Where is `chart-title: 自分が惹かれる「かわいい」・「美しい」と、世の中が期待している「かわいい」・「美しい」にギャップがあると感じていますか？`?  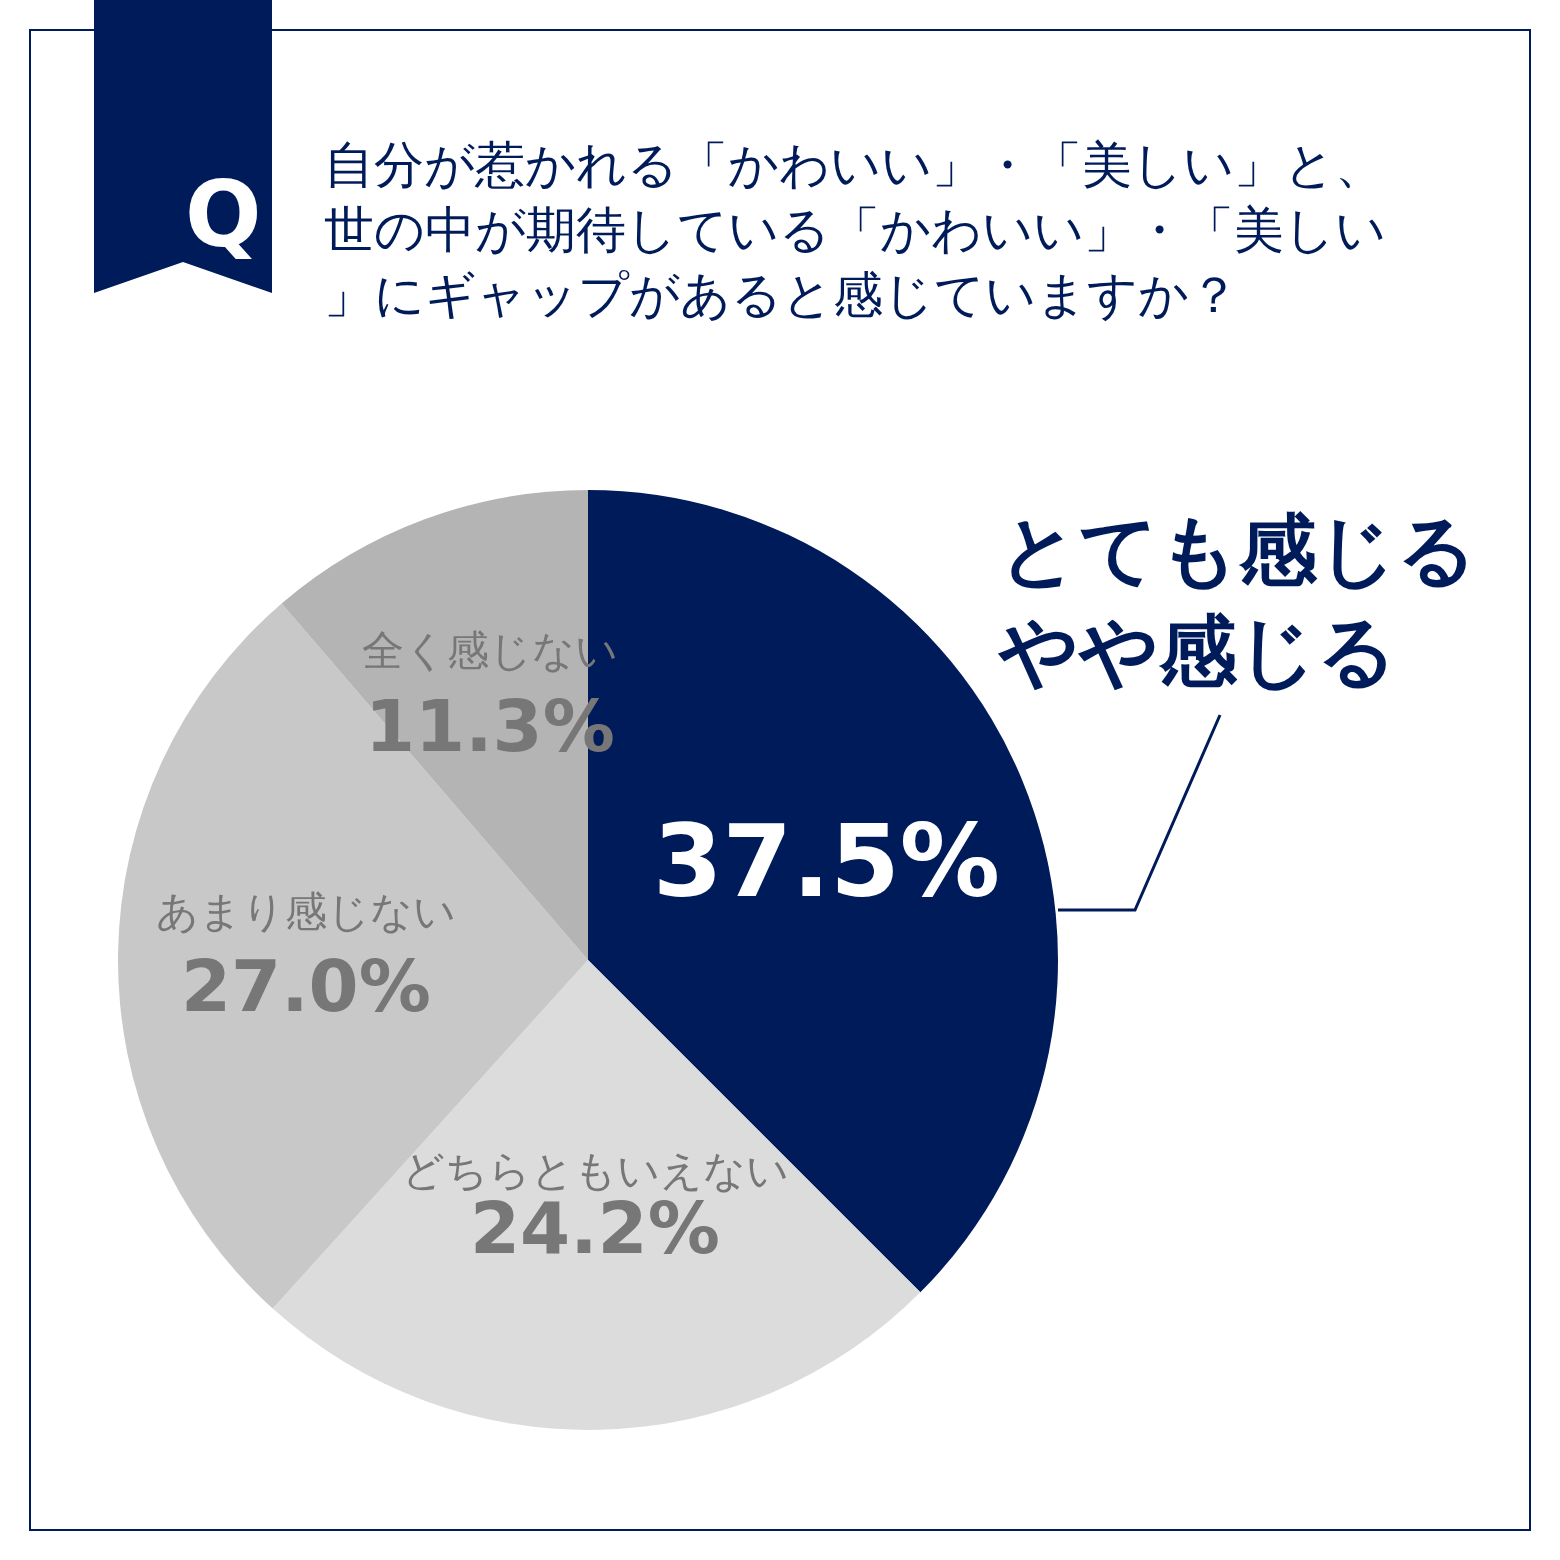
chart-title: 自分が惹かれる「かわいい」・「美しい」と、世の中が期待している「かわいい」・「美しい」にギャップがあると感じていますか？ is located at coordinates (855, 230).